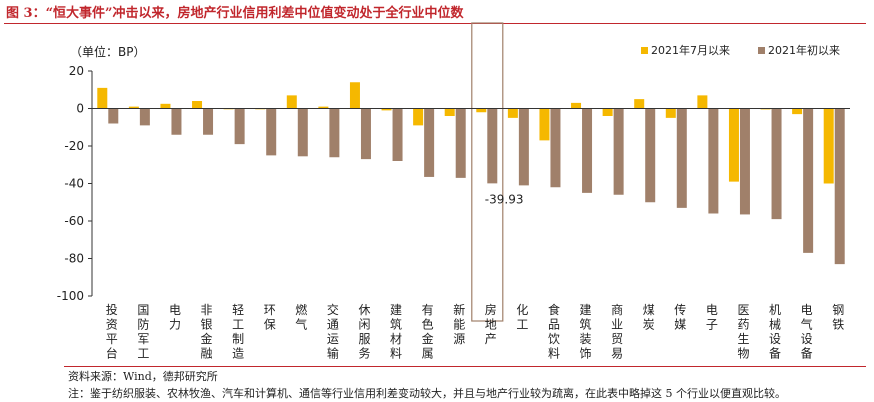  Describe the element at coordinates (207, 331) in the screenshot. I see `x-tick-label: 非银金融` at that location.